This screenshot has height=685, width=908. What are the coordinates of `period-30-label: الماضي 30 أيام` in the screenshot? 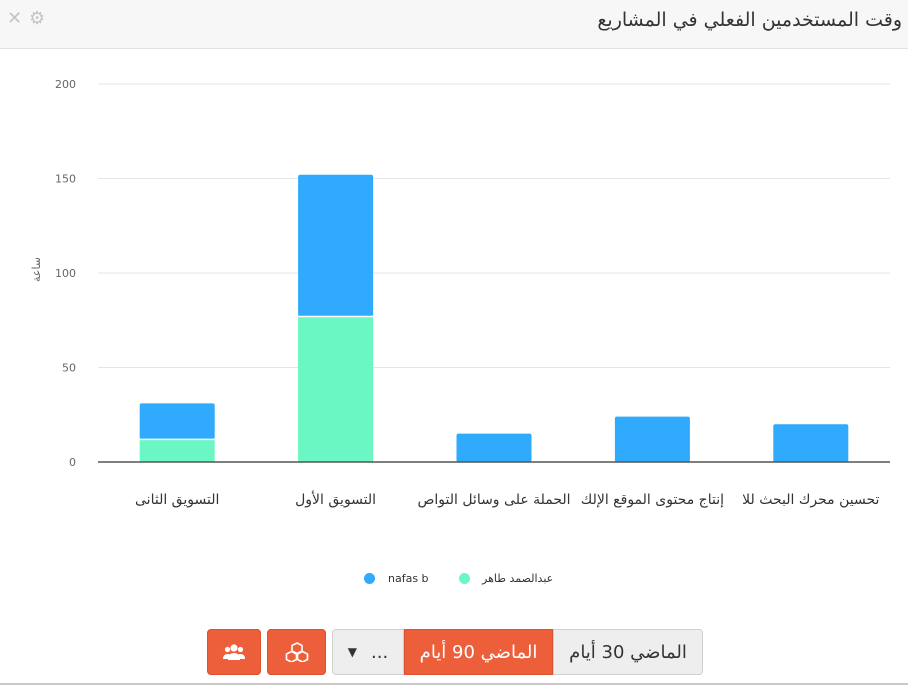 It's located at (628, 652).